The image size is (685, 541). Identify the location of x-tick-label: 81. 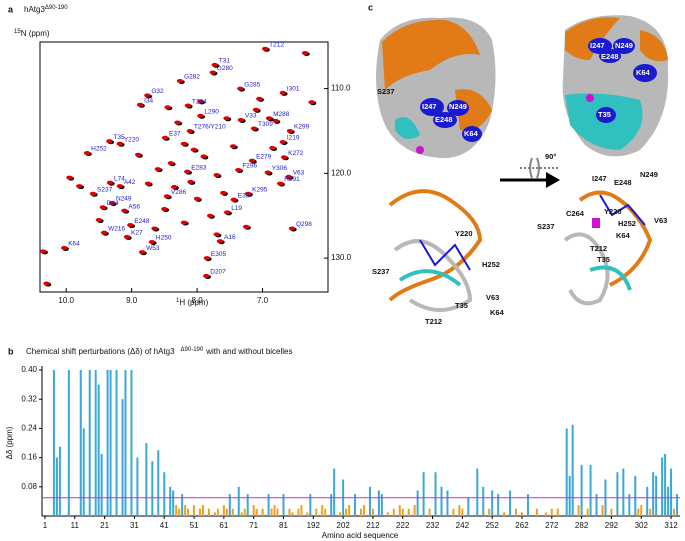
(283, 525).